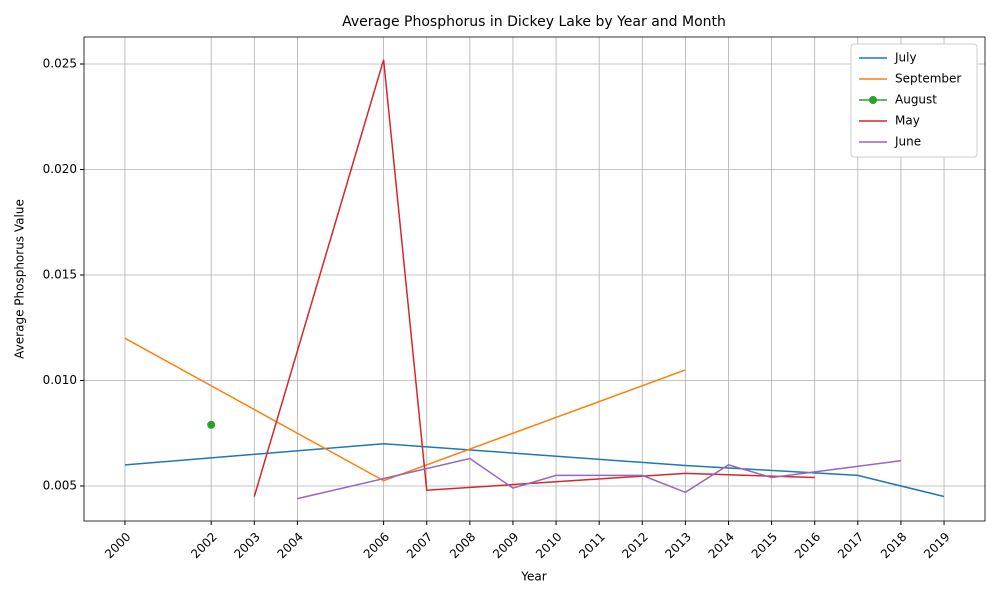  What do you see at coordinates (677, 545) in the screenshot?
I see `x-tick-label: 2013` at bounding box center [677, 545].